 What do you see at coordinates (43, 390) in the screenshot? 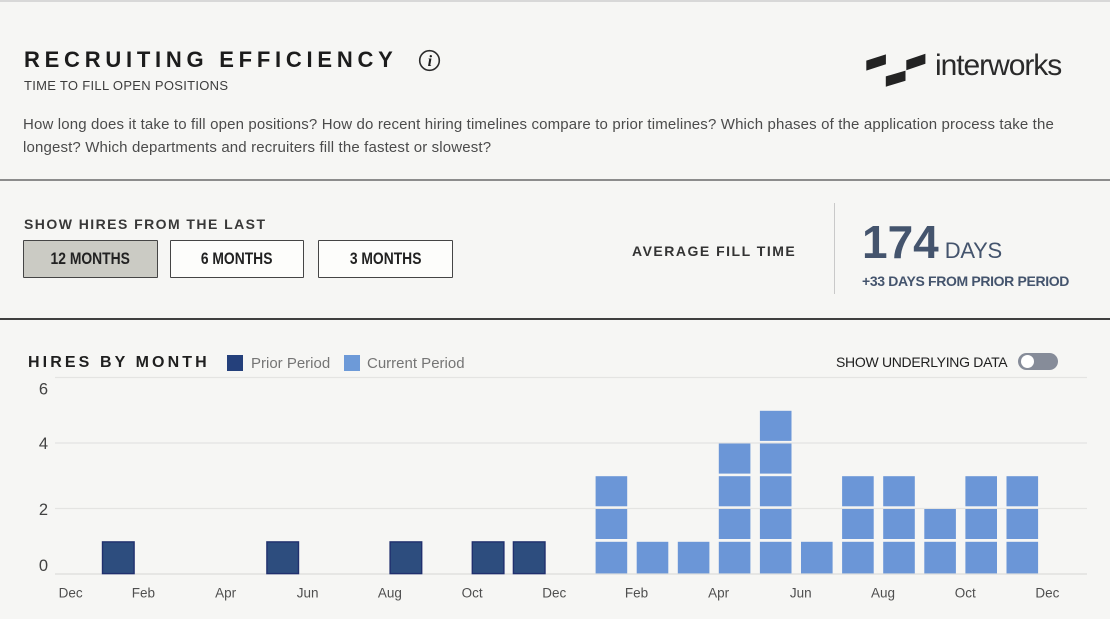
I see `svg-text: 6` at bounding box center [43, 390].